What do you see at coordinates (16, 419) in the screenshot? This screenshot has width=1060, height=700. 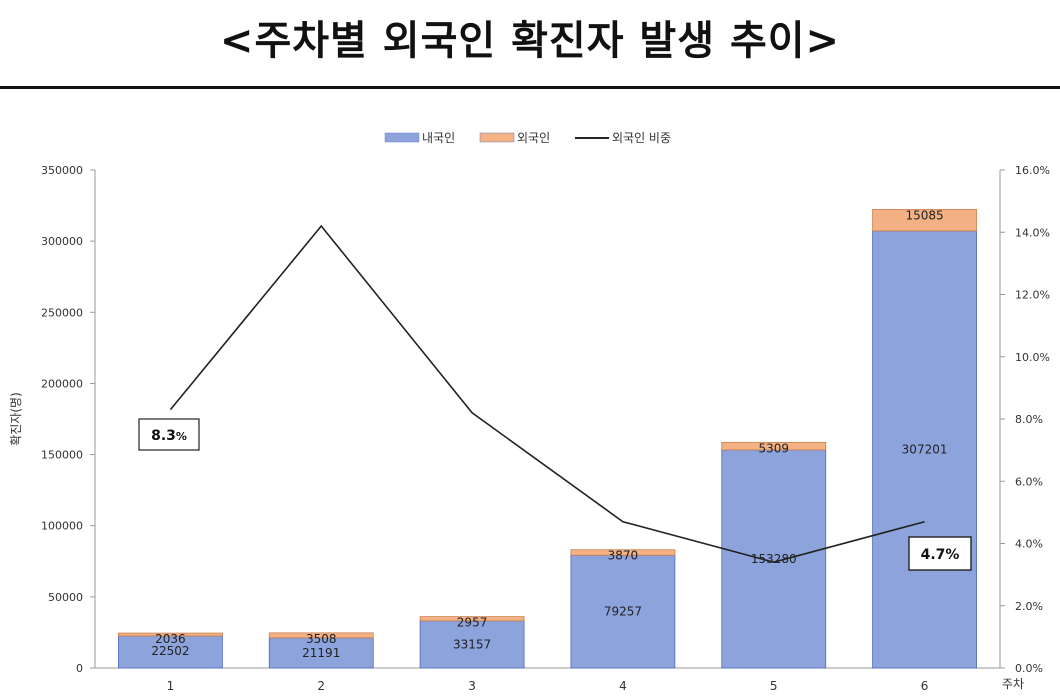 I see `y-axis-title: 확진자(명)` at bounding box center [16, 419].